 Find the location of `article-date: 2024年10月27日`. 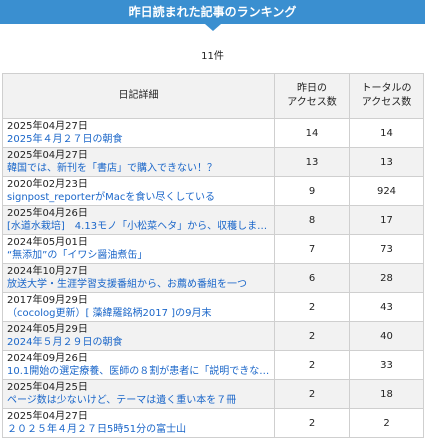

article-date: 2024年10月27日 is located at coordinates (47, 271).